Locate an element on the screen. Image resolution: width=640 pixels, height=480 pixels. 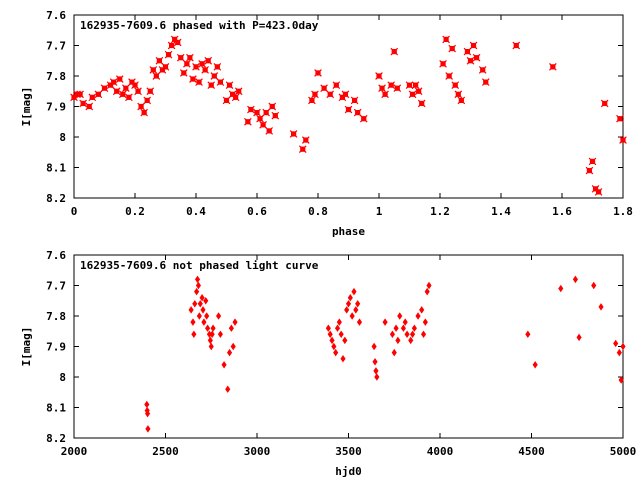
x-tick-label: 4000 is located at coordinates (440, 451).